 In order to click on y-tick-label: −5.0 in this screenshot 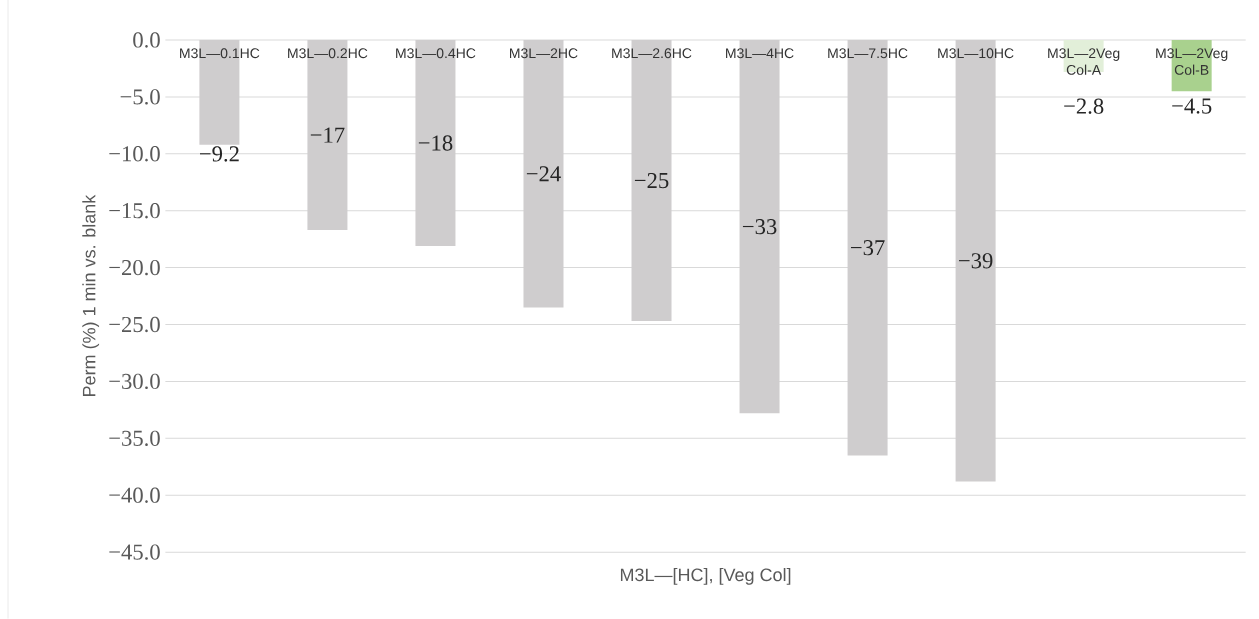, I will do `click(140, 97)`.